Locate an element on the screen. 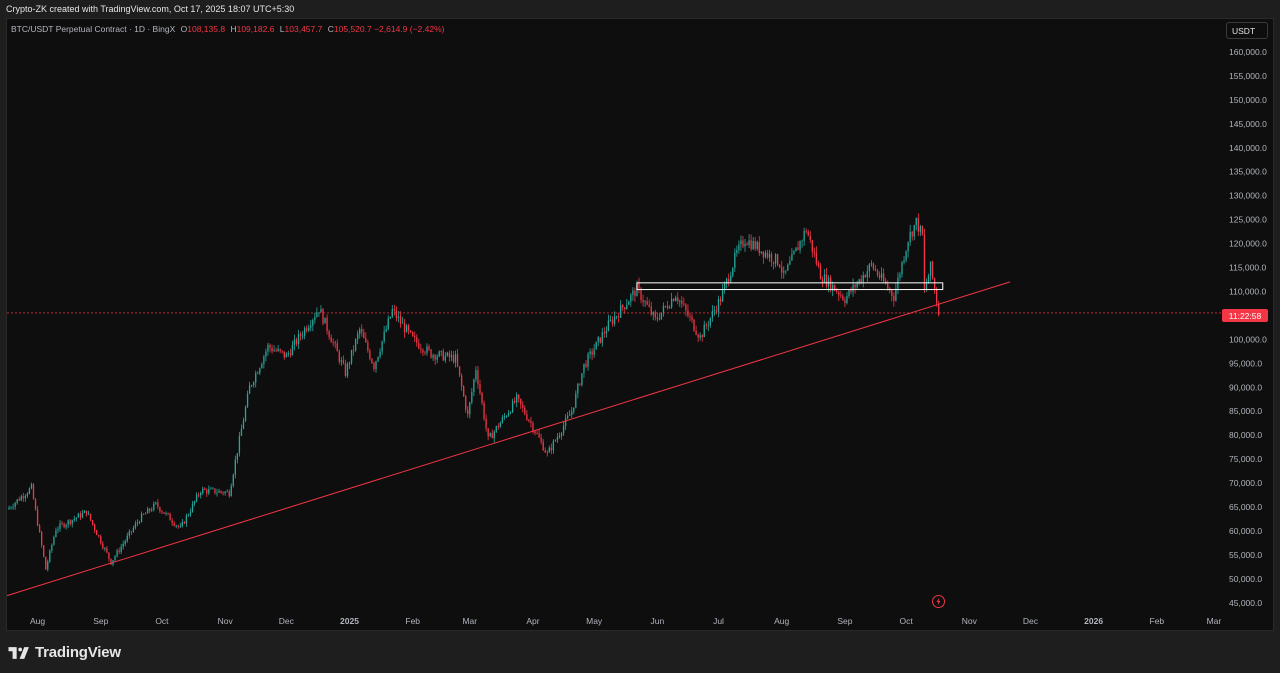 The image size is (1280, 673). time-tick-label: Nov is located at coordinates (226, 621).